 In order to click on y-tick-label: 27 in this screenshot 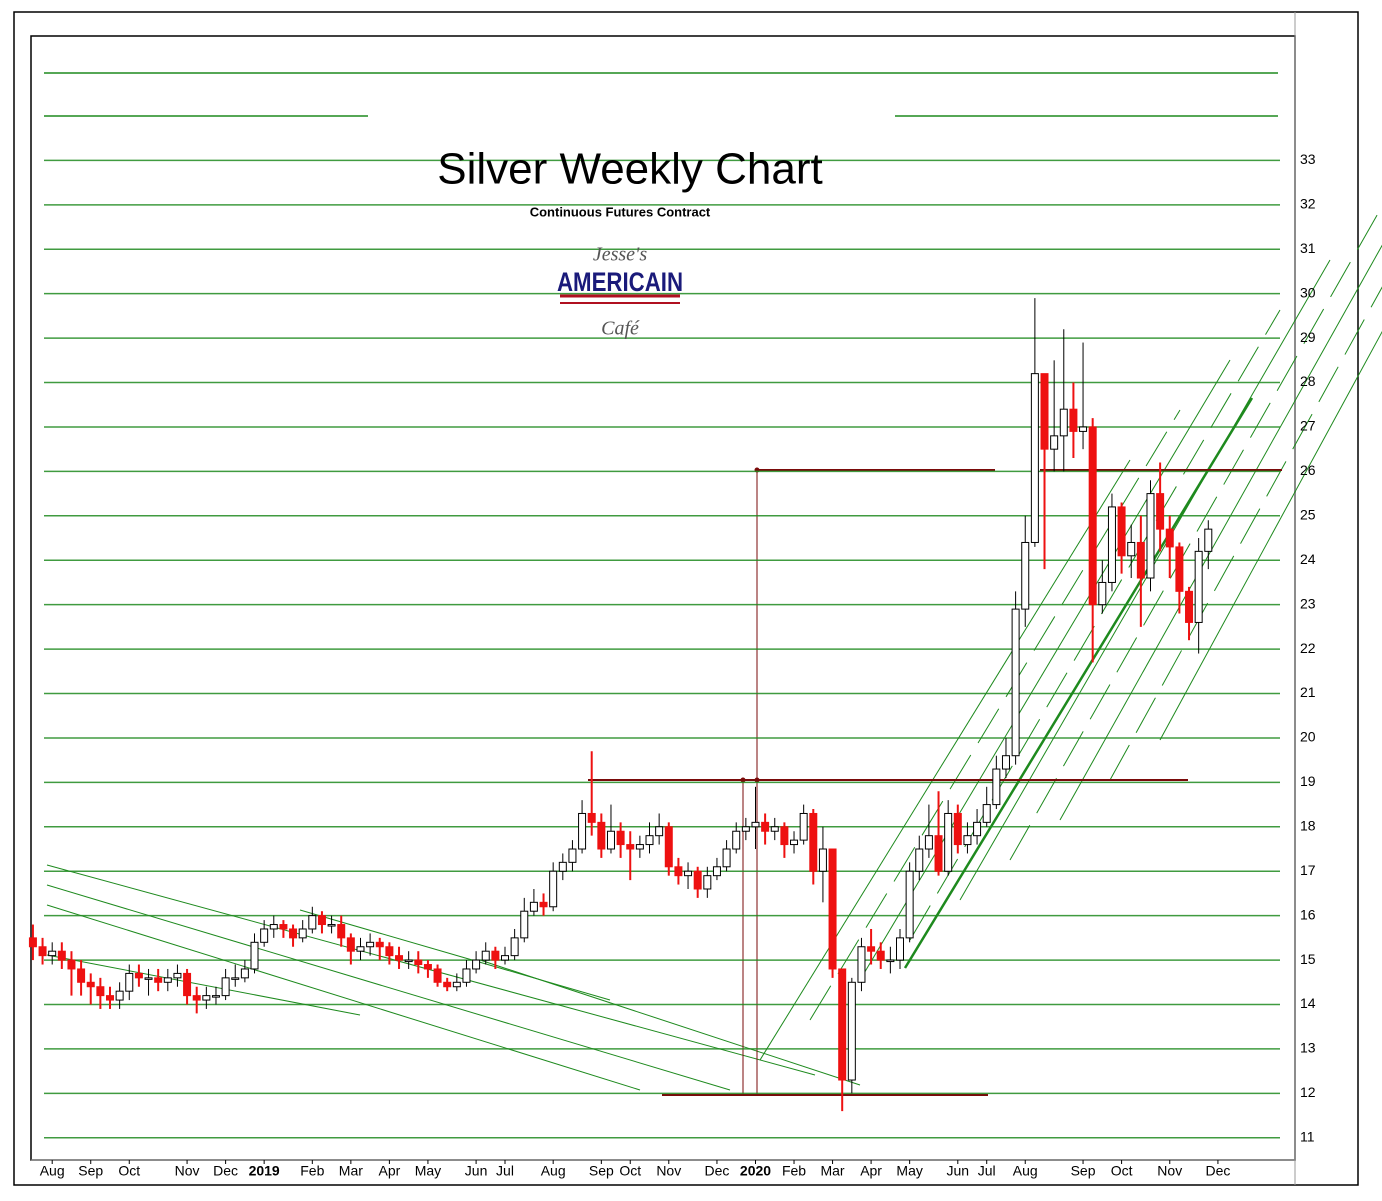, I will do `click(1308, 426)`.